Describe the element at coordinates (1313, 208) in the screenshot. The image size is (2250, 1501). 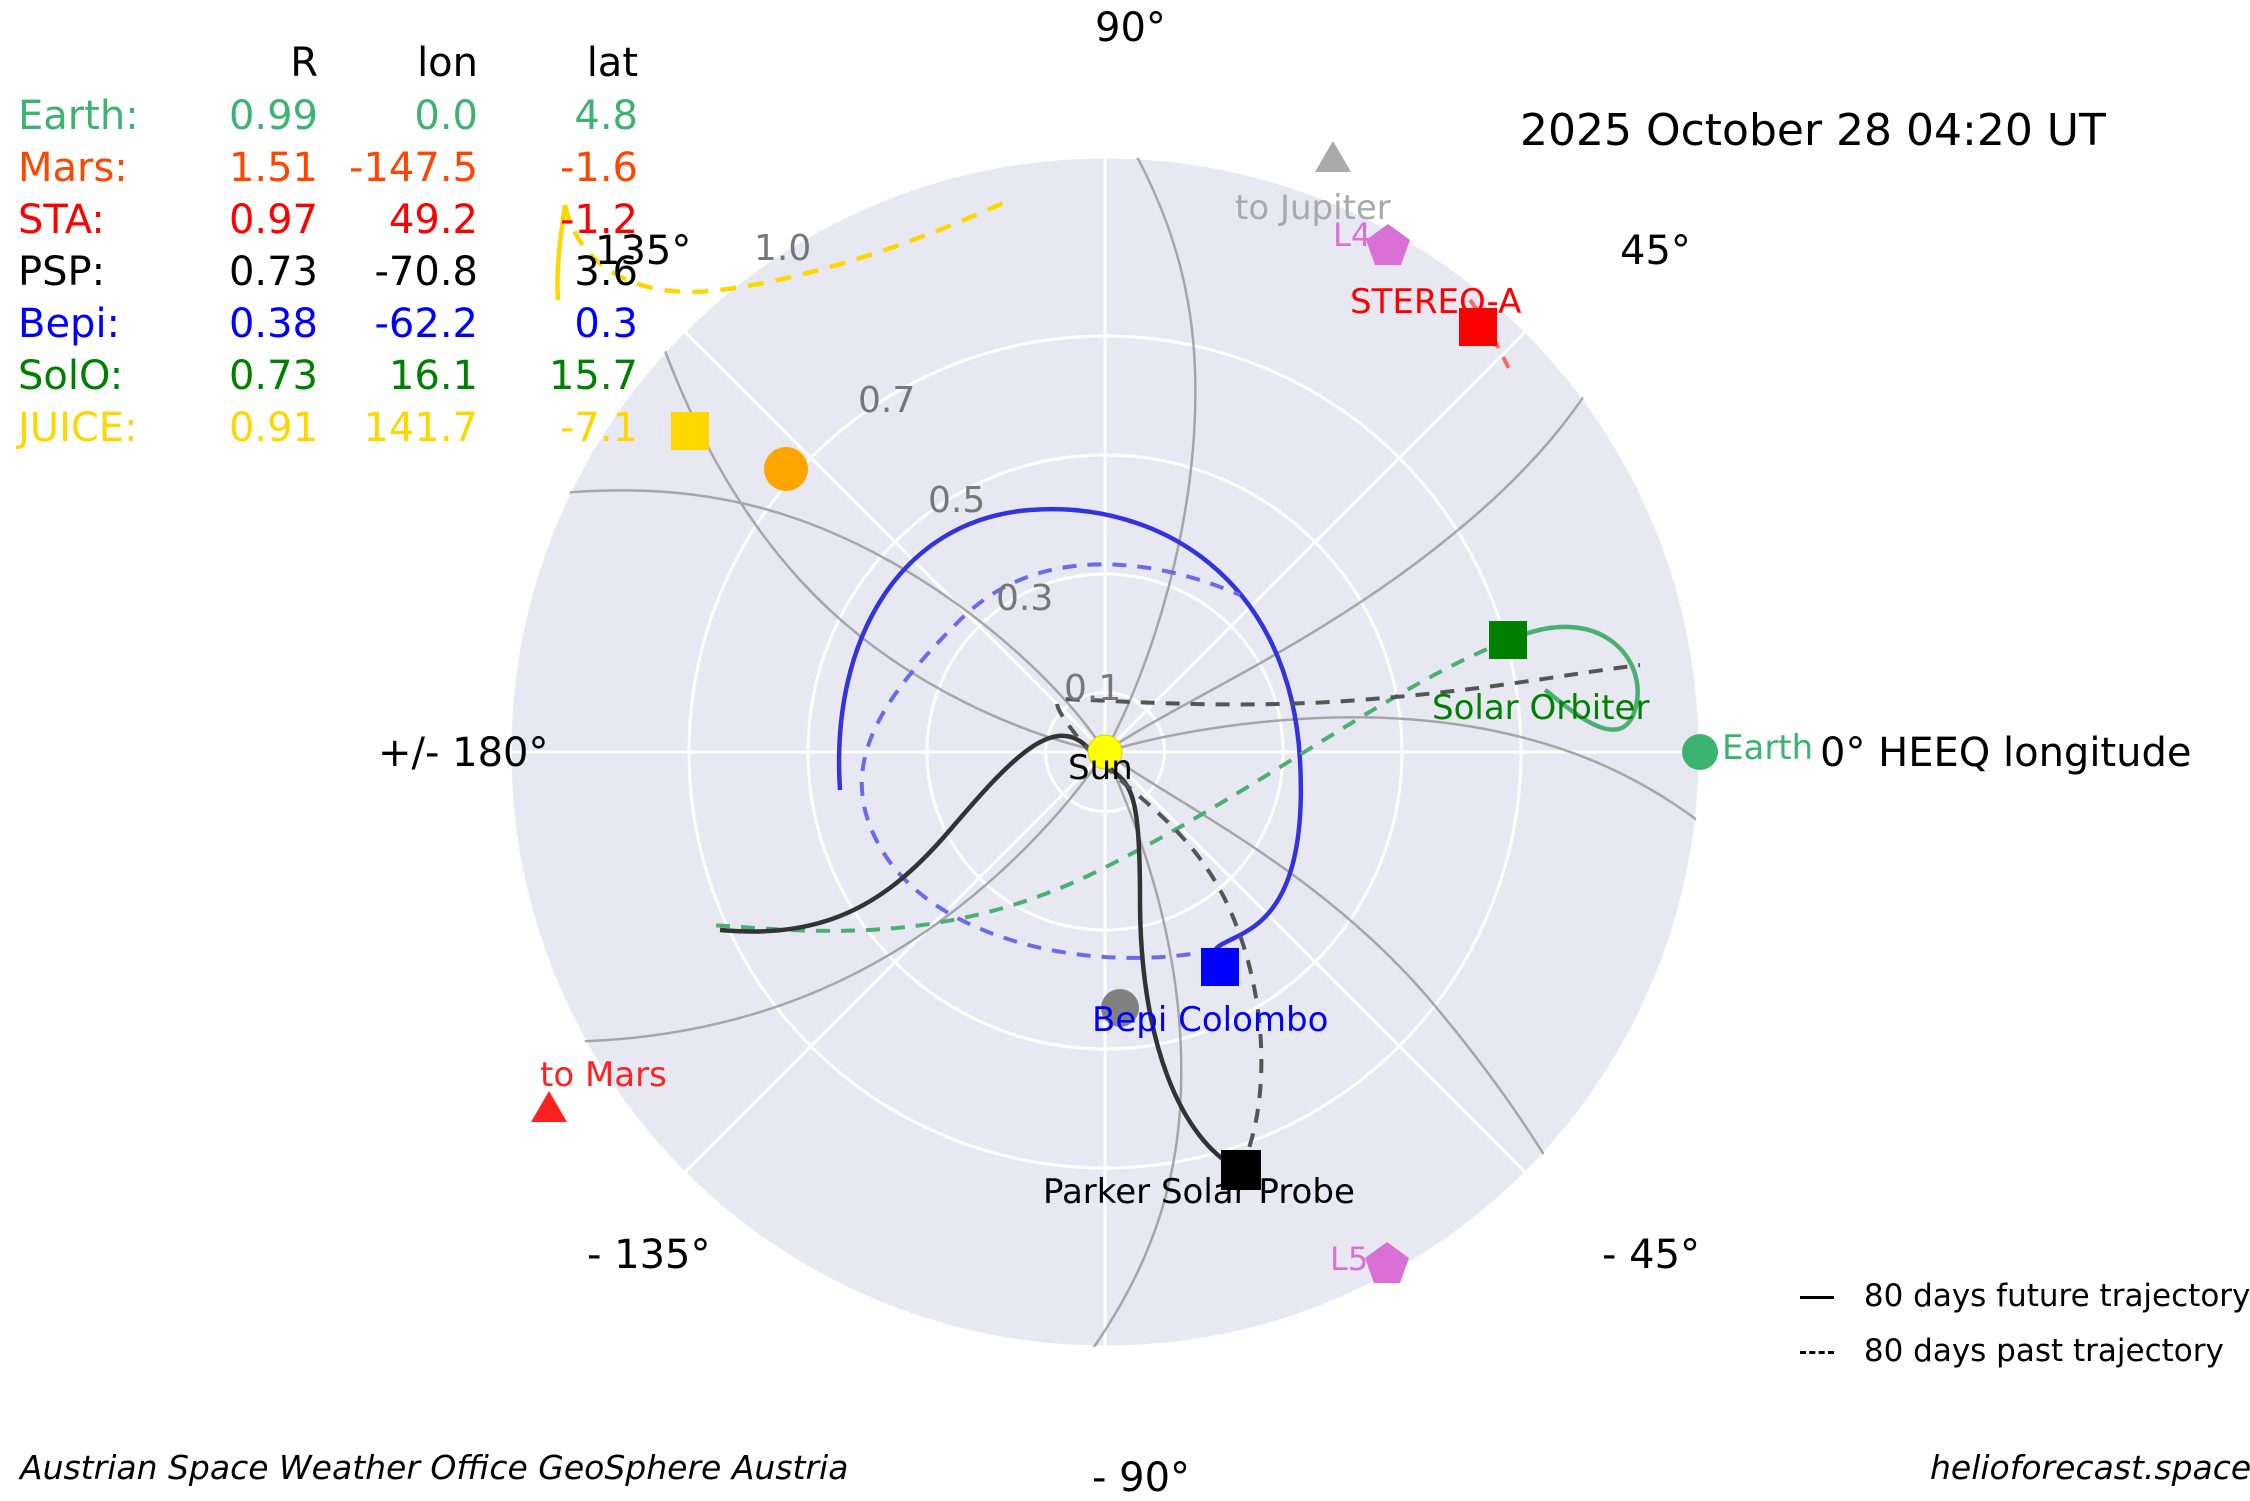
I see `to-jupiter-label: to Jupiter` at that location.